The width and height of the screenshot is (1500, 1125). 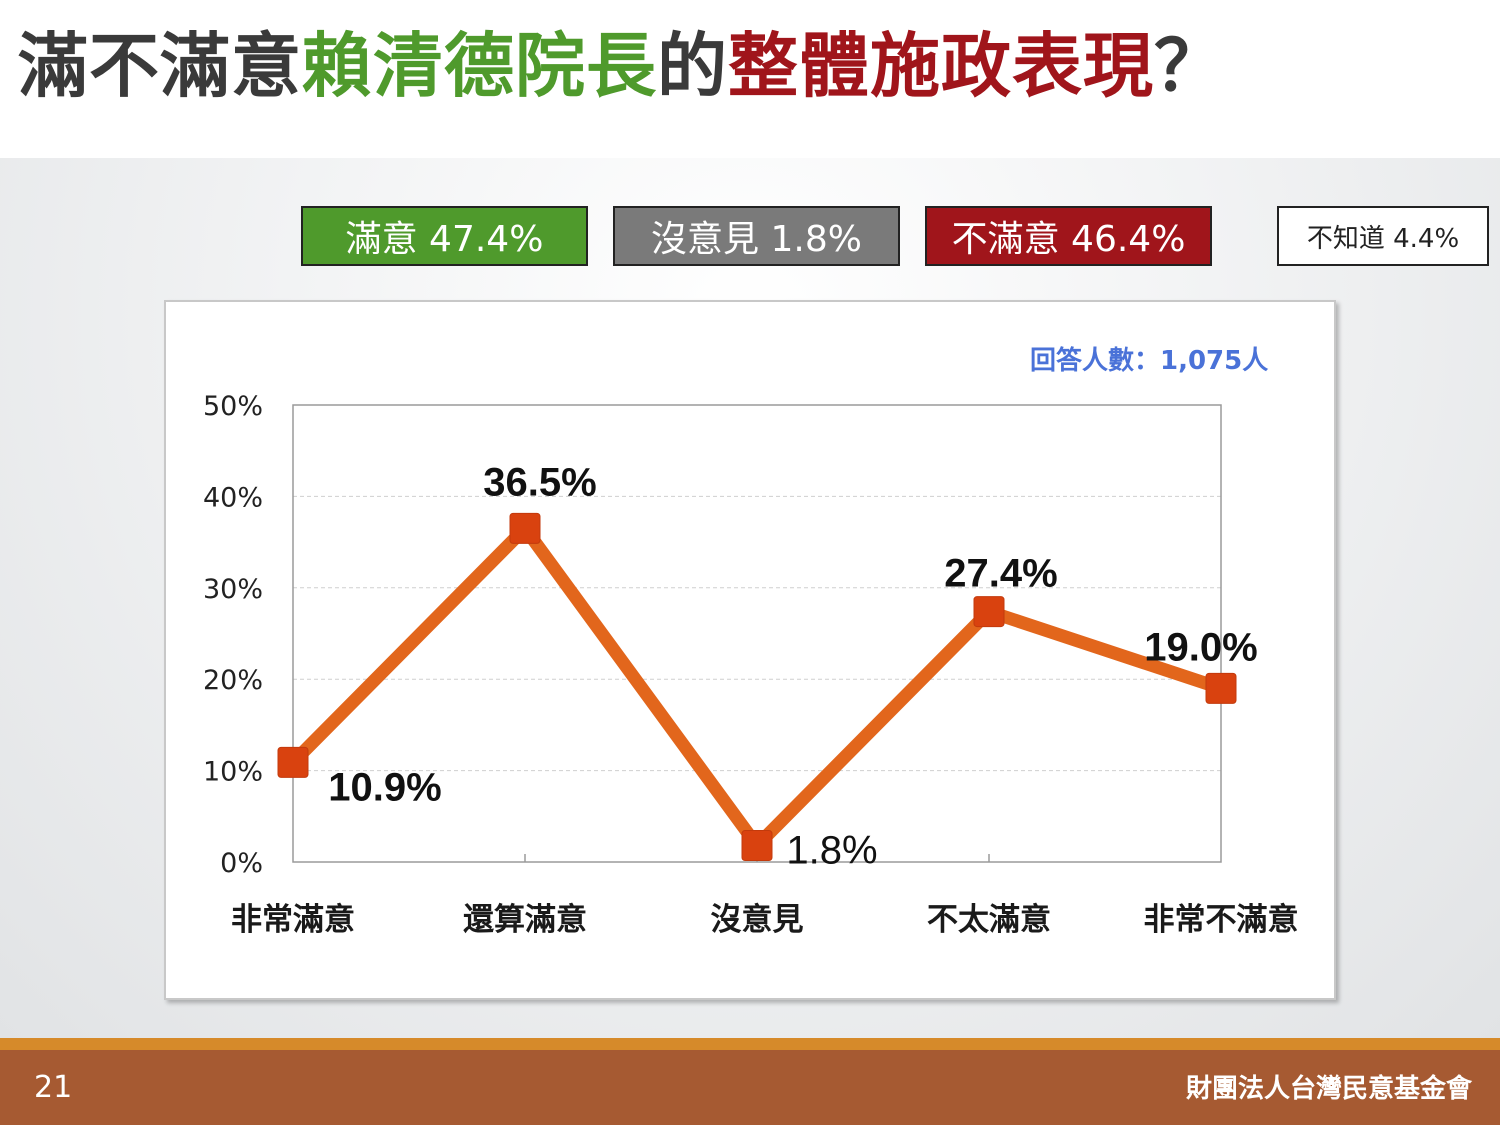 What do you see at coordinates (525, 920) in the screenshot?
I see `category-label: 還算滿意` at bounding box center [525, 920].